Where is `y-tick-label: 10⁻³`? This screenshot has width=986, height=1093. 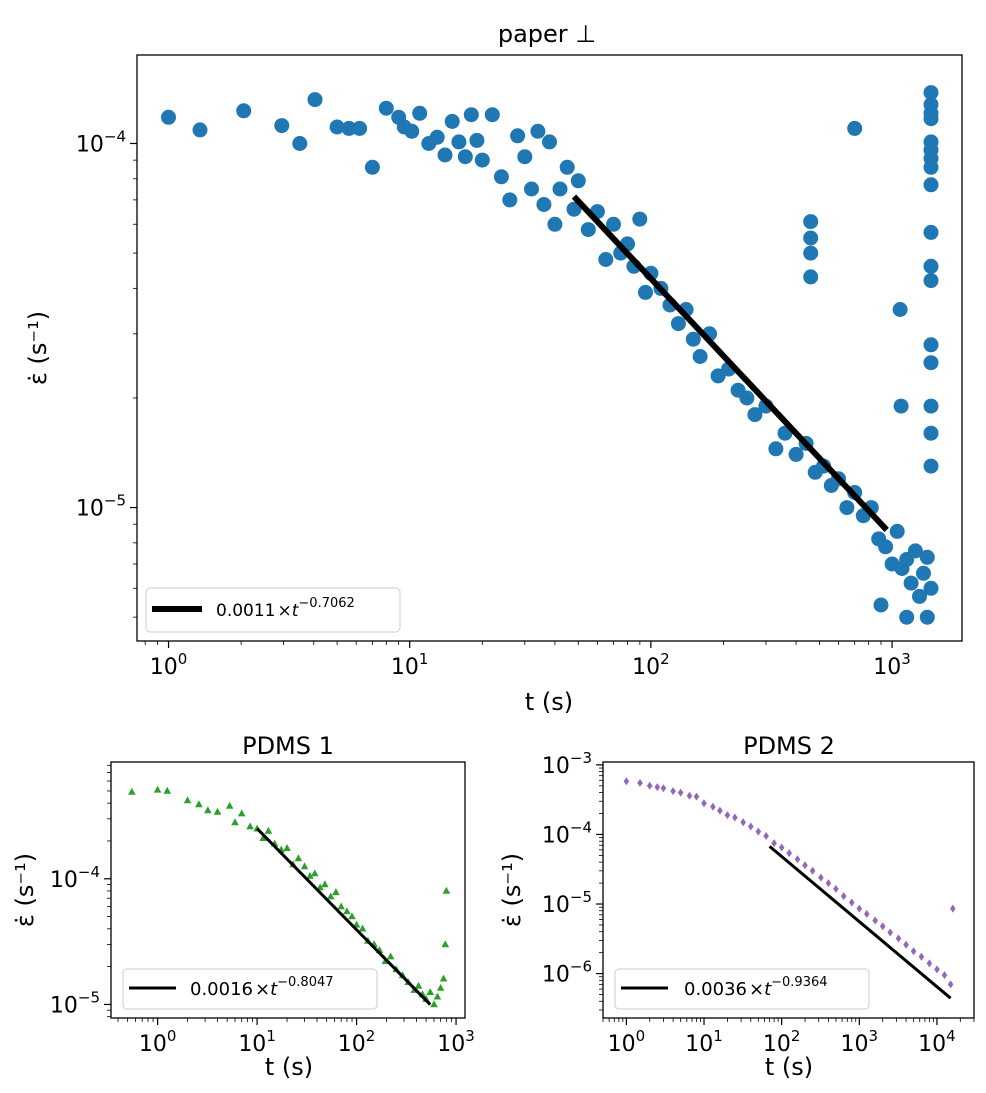
y-tick-label: 10⁻³ is located at coordinates (567, 764).